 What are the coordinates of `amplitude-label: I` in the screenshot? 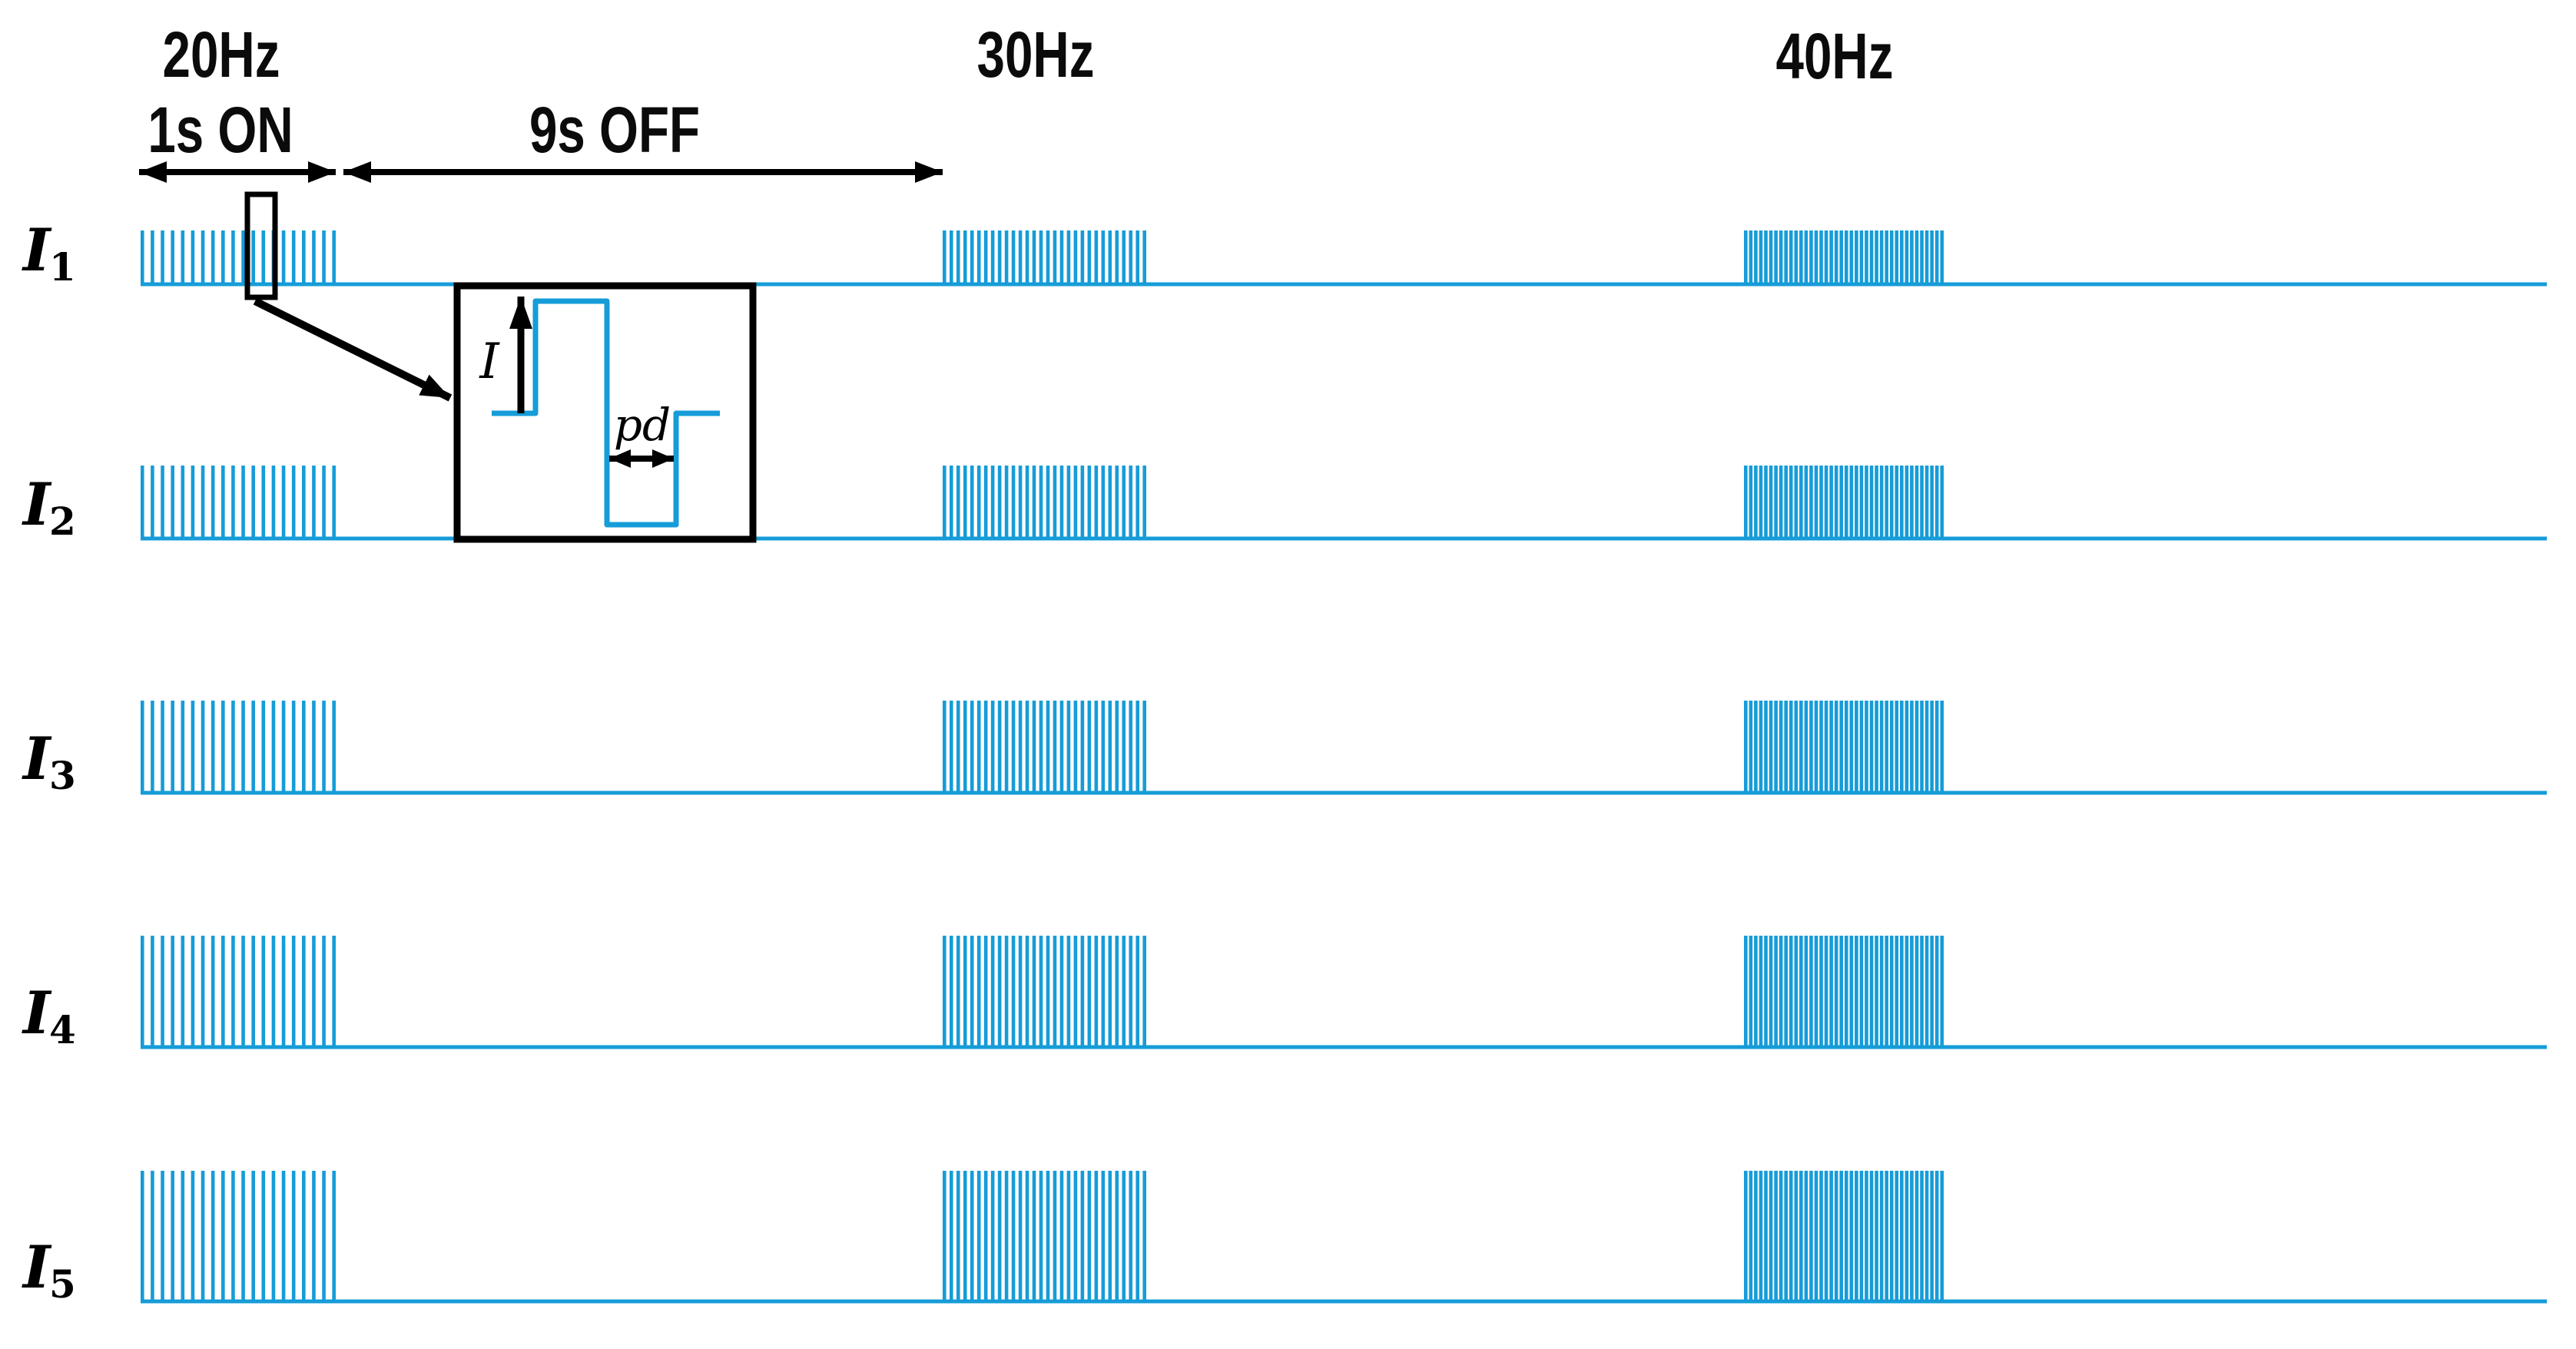 It's located at (489, 361).